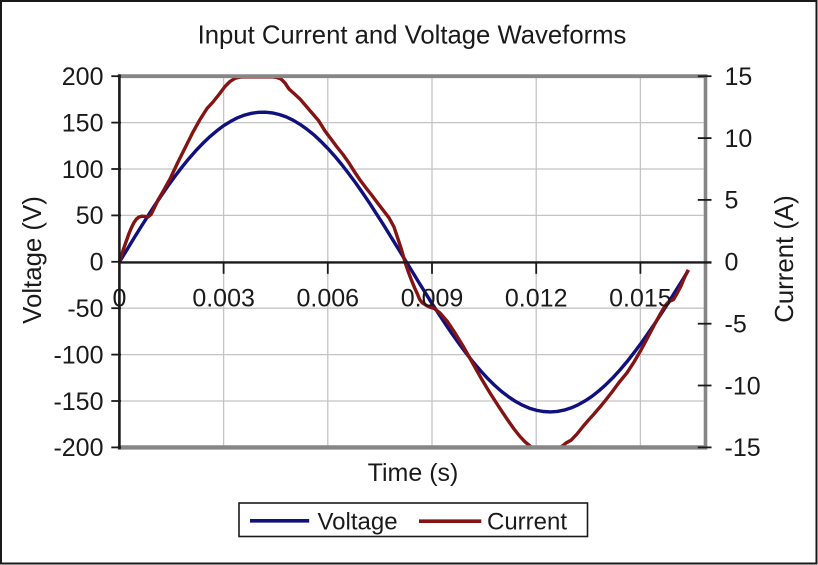 This screenshot has height=565, width=818. What do you see at coordinates (33, 260) in the screenshot?
I see `svg-text: Voltage (V)` at bounding box center [33, 260].